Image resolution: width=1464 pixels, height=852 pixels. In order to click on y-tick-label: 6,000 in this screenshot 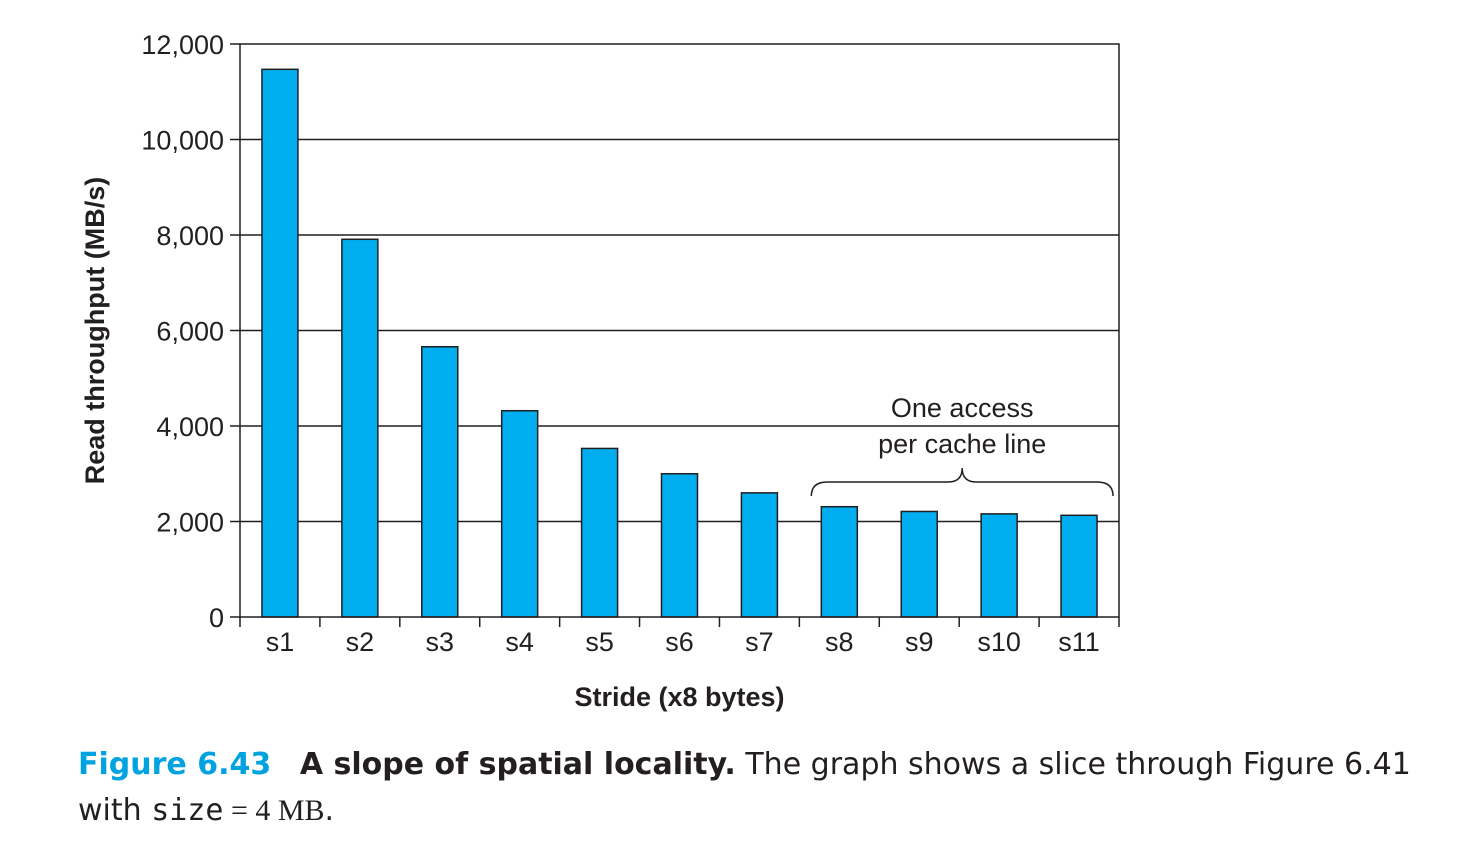, I will do `click(190, 332)`.